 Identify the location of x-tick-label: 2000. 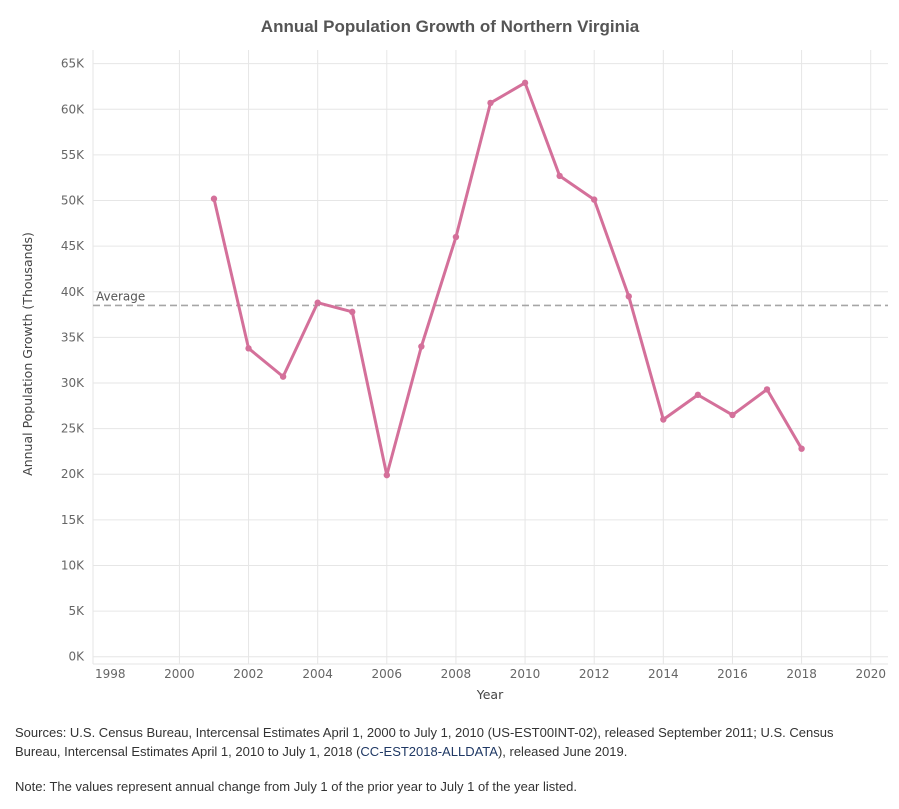
(179, 674).